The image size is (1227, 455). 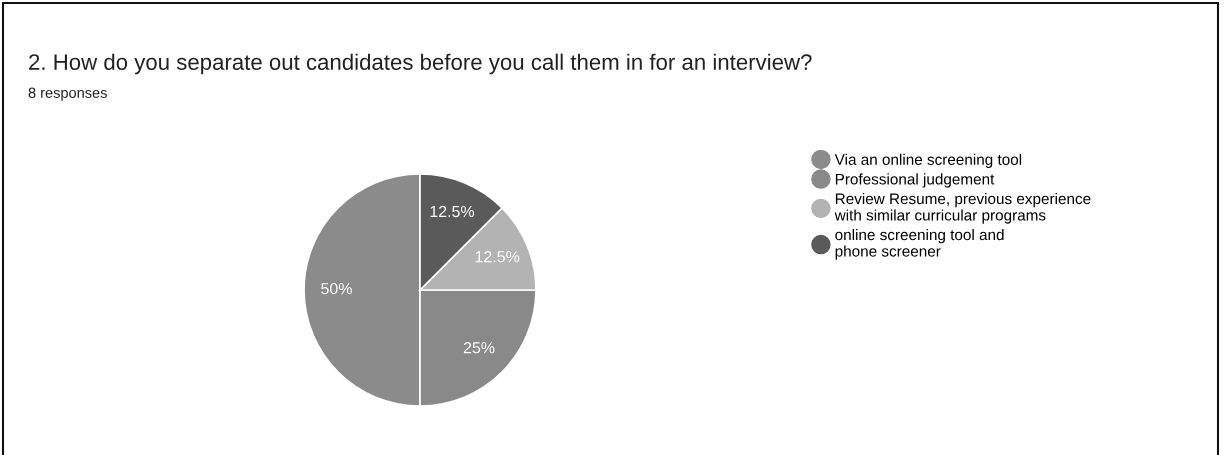 I want to click on legend-label: Via an online screening tool, so click(x=928, y=160).